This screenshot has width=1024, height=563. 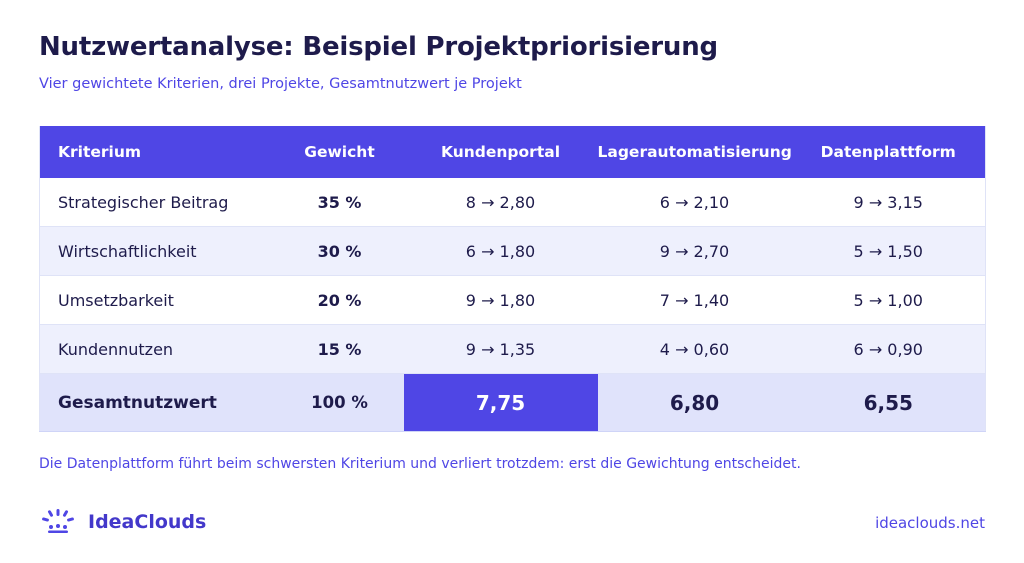 What do you see at coordinates (339, 152) in the screenshot?
I see `header-weight: Gewicht` at bounding box center [339, 152].